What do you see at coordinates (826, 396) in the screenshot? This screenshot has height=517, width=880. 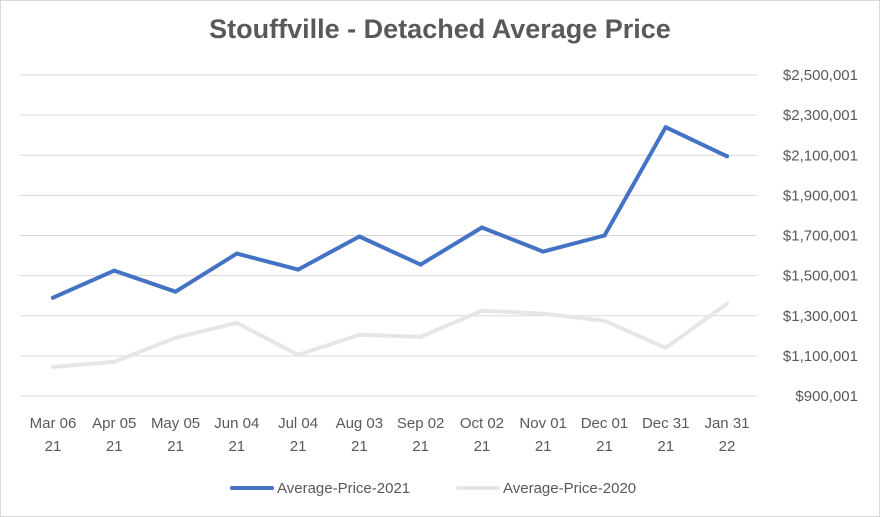 I see `y-tick-label: $900,001` at bounding box center [826, 396].